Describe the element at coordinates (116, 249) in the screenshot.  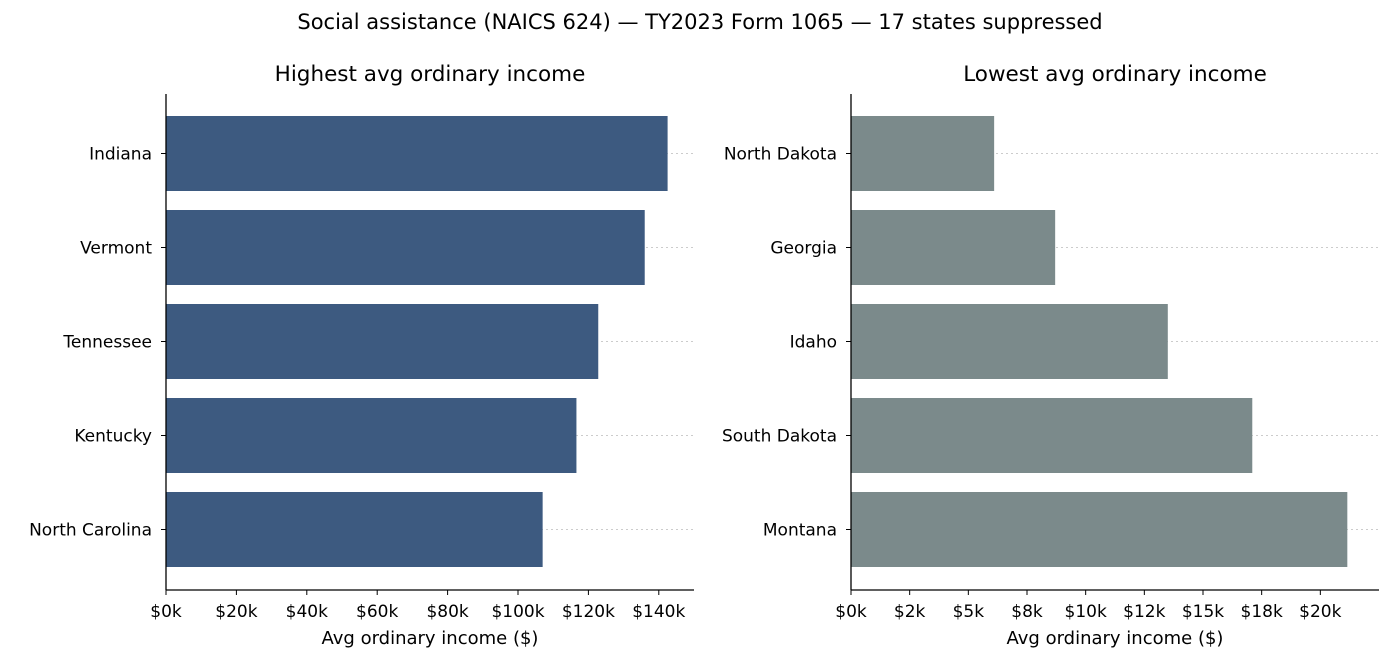
I see `y-tick-label: Vermont` at that location.